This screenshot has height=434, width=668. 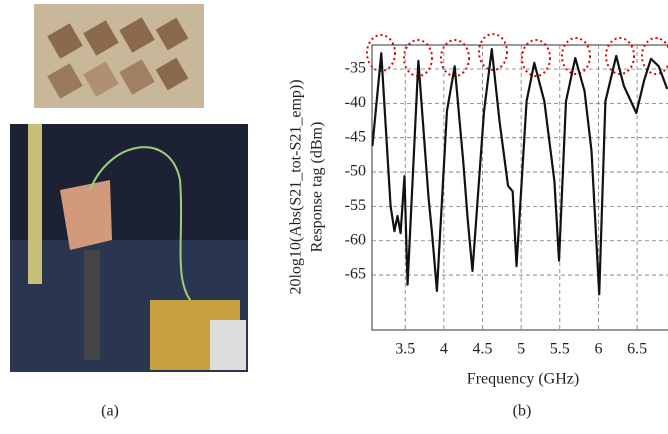 I want to click on antenna, so click(x=86, y=215).